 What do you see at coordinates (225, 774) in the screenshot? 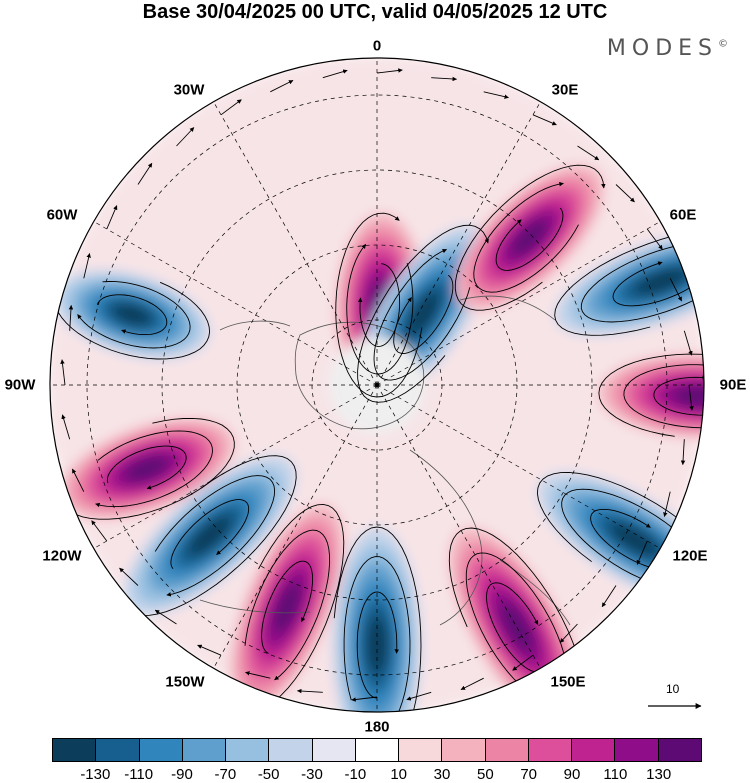
I see `colorbar-tick-label: -70` at bounding box center [225, 774].